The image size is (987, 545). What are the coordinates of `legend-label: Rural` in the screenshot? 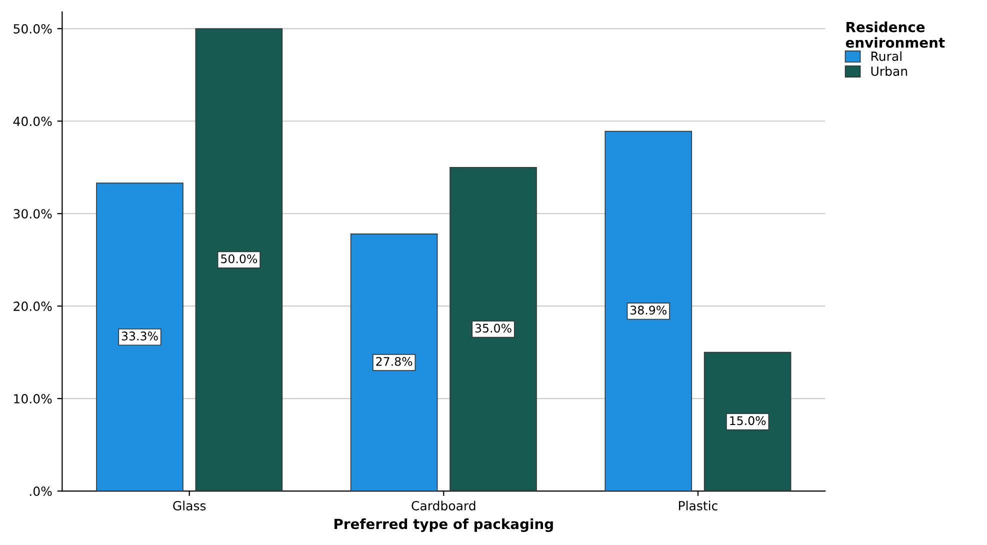 It's located at (886, 56).